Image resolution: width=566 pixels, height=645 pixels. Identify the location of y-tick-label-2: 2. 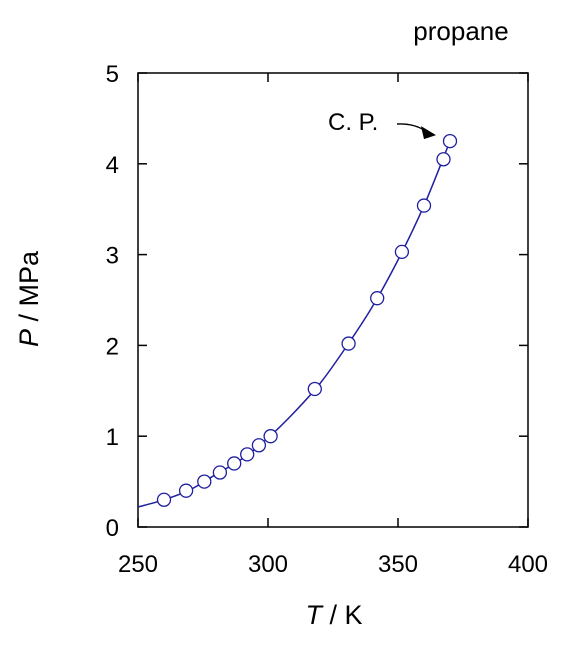
(112, 346).